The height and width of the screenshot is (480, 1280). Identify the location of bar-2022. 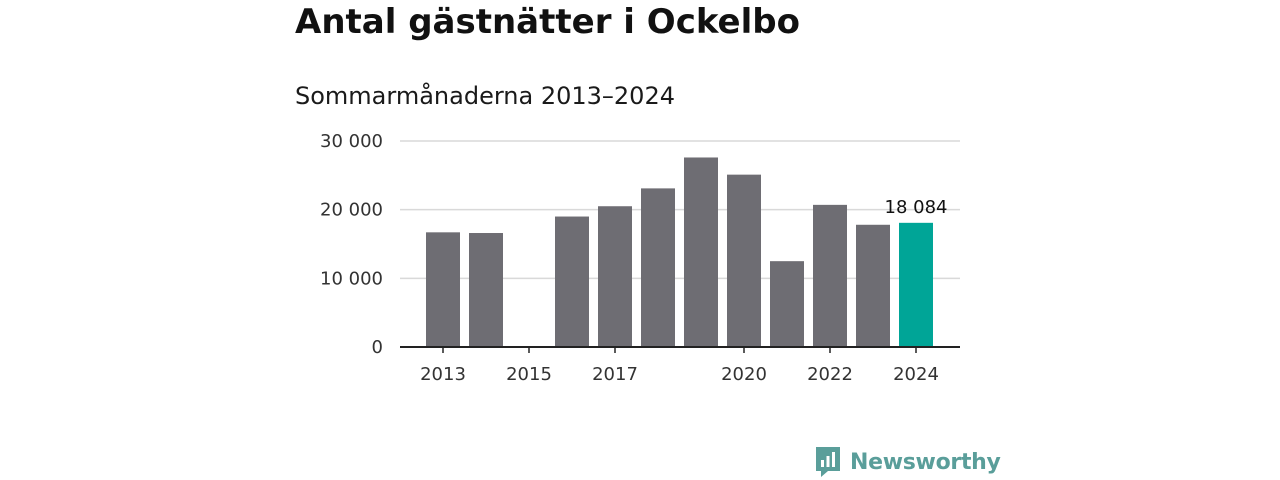
(830, 275).